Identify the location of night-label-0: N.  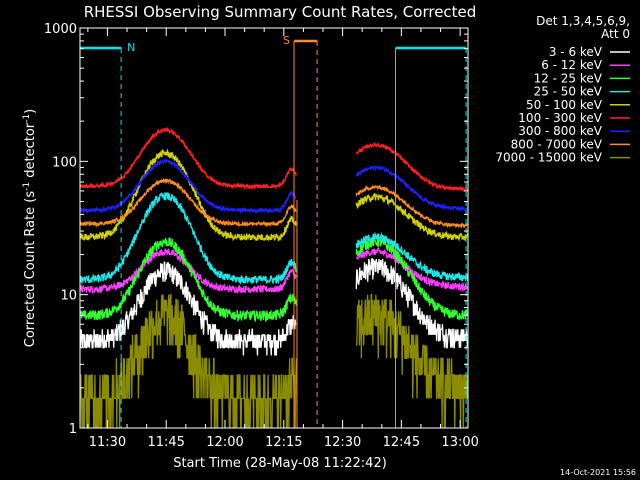
(131, 47).